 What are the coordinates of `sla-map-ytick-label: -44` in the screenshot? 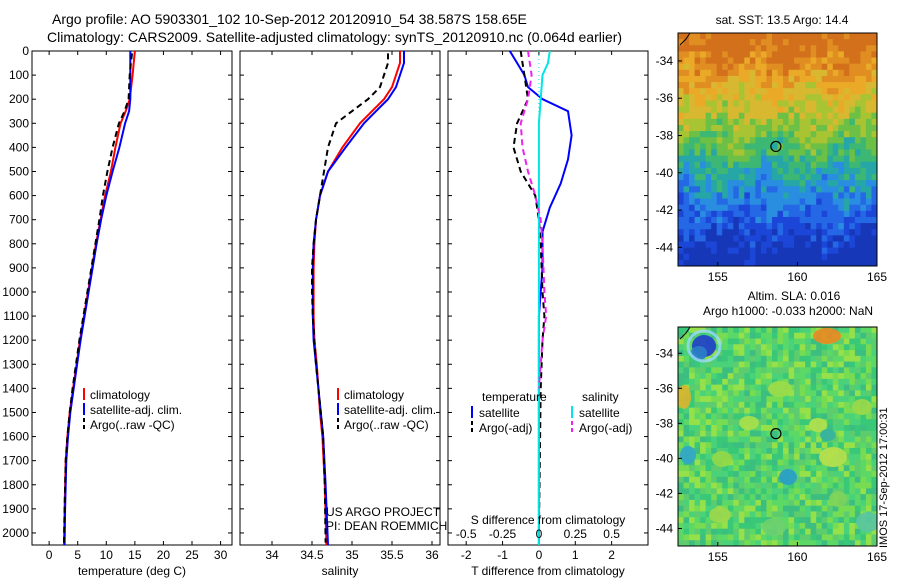 It's located at (665, 528).